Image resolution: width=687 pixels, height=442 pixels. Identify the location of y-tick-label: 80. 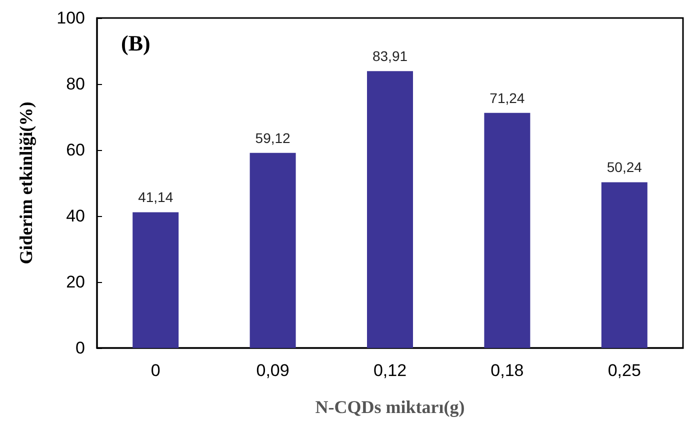
(75, 84).